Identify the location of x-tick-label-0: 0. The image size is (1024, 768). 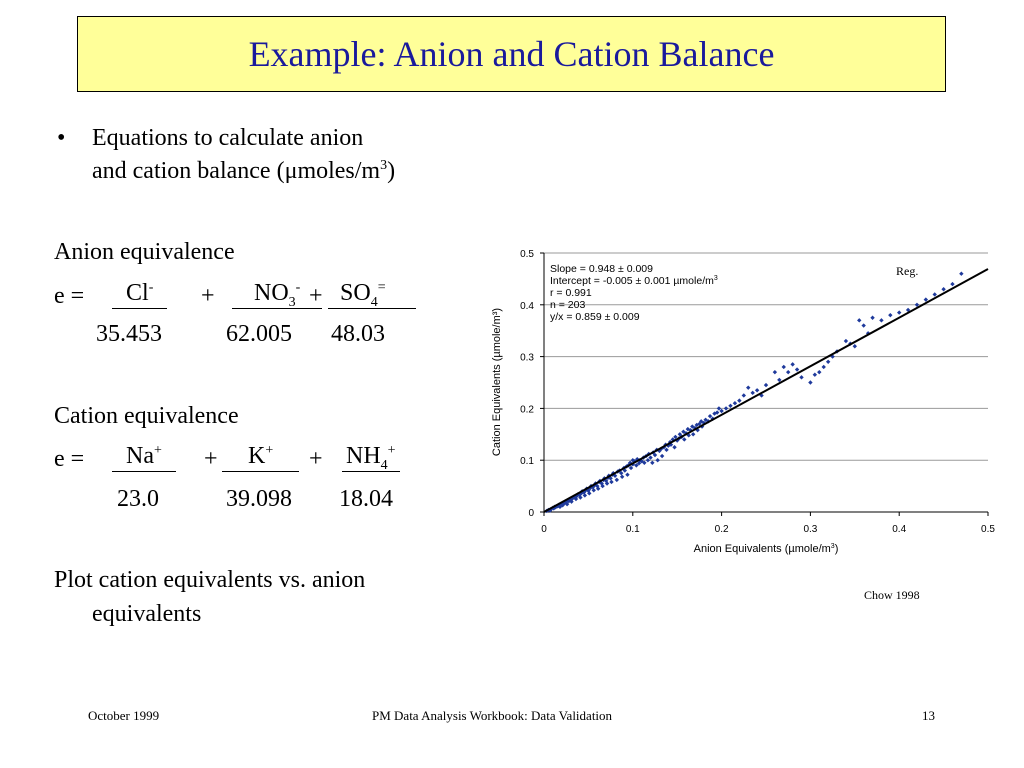
(544, 529).